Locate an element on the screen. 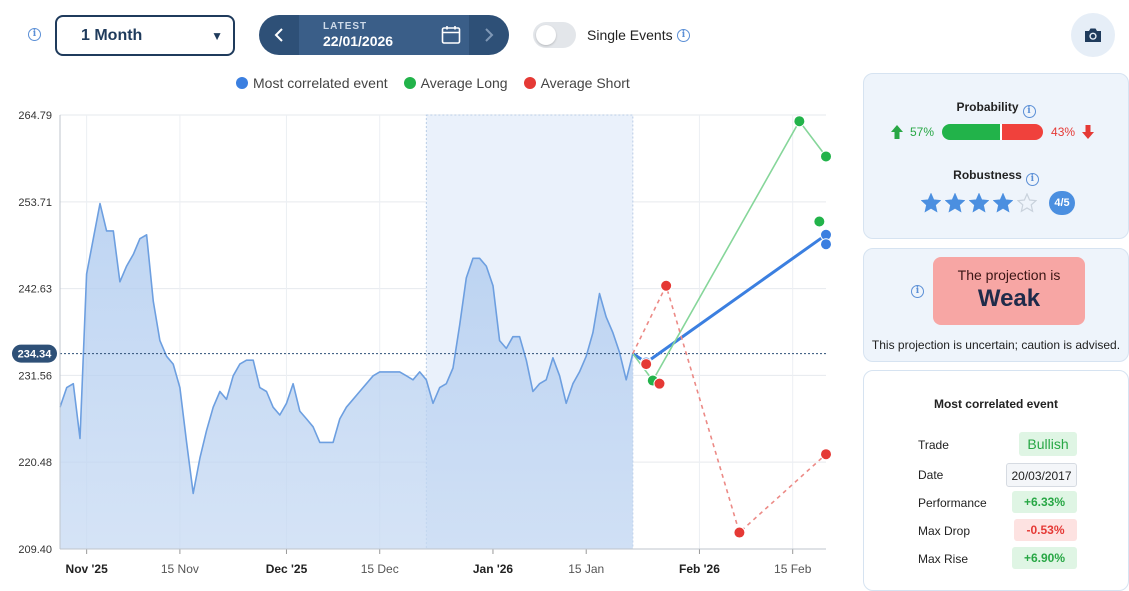 This screenshot has width=1129, height=591. event-title: Most correlated event is located at coordinates (996, 404).